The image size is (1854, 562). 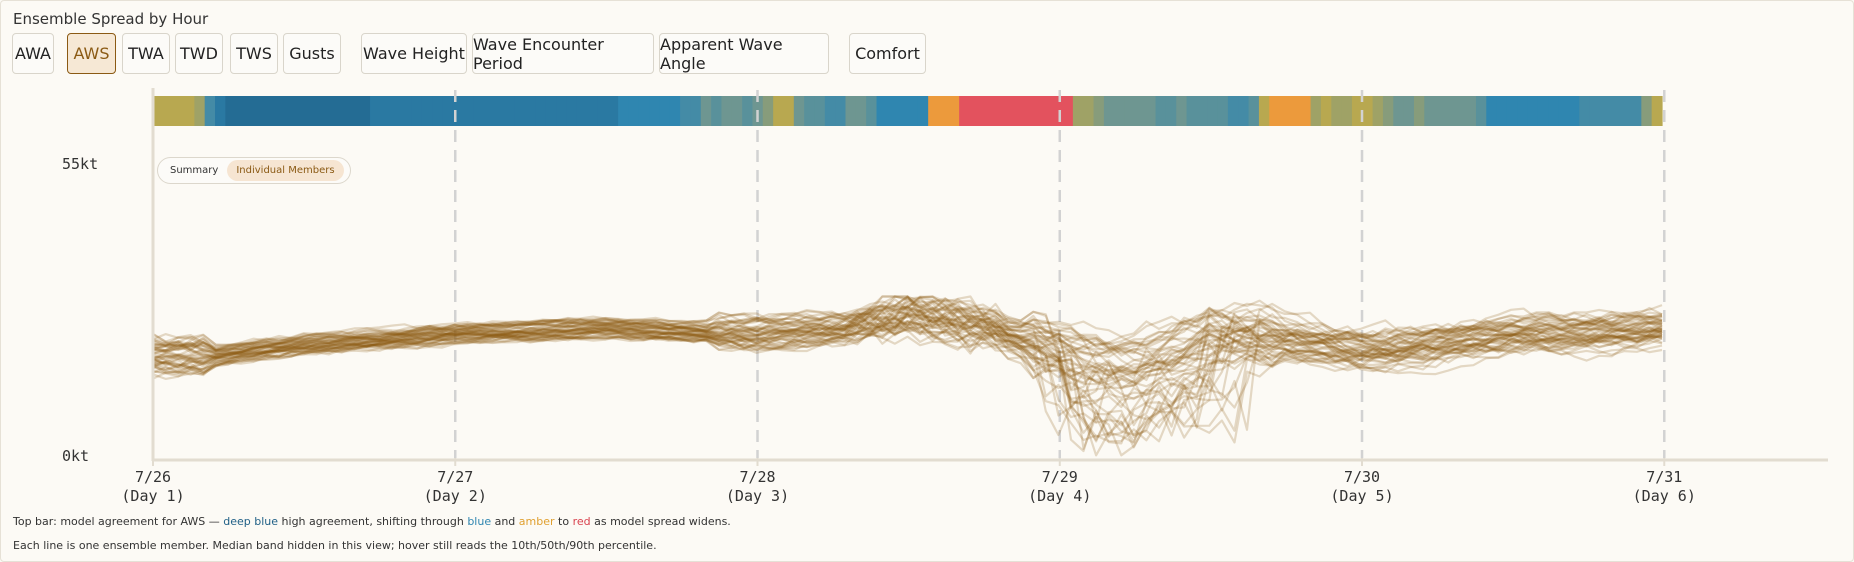 I want to click on metric-button-twa: TWA, so click(x=146, y=53).